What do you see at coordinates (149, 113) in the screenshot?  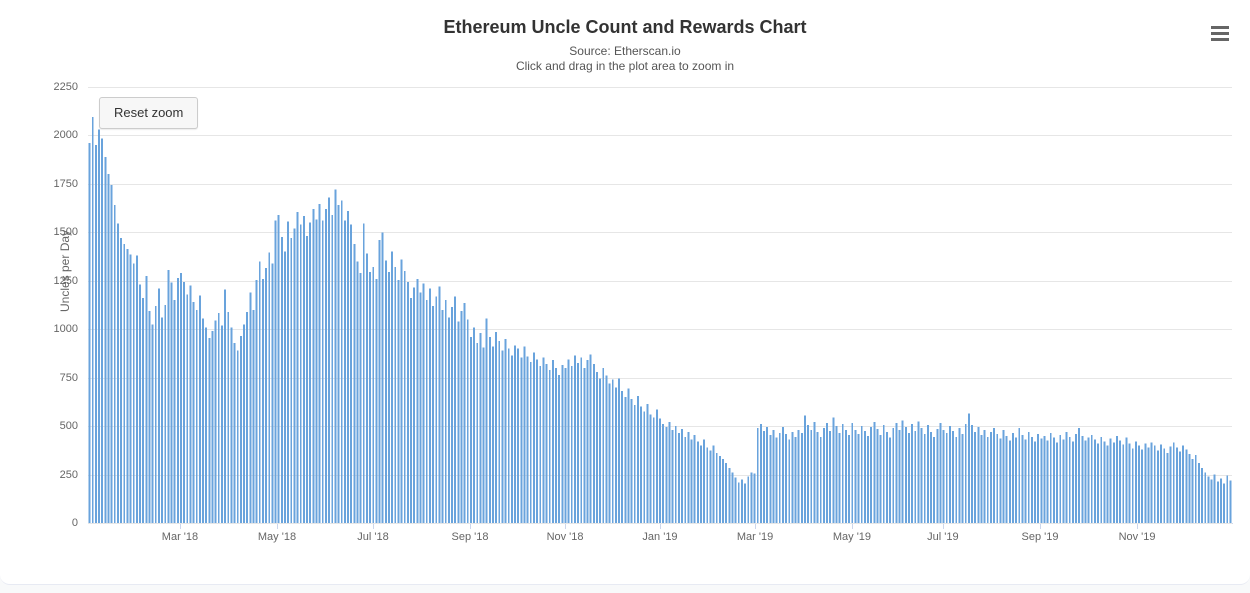 I see `reset-zoom-button: Reset zoom` at bounding box center [149, 113].